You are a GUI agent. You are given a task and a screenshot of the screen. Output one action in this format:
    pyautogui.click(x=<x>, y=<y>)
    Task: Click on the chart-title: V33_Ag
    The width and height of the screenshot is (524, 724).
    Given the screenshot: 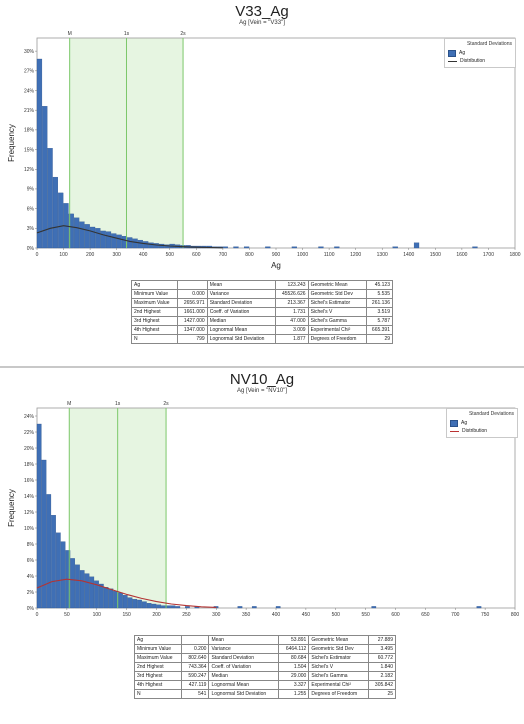 What is the action you would take?
    pyautogui.click(x=262, y=11)
    